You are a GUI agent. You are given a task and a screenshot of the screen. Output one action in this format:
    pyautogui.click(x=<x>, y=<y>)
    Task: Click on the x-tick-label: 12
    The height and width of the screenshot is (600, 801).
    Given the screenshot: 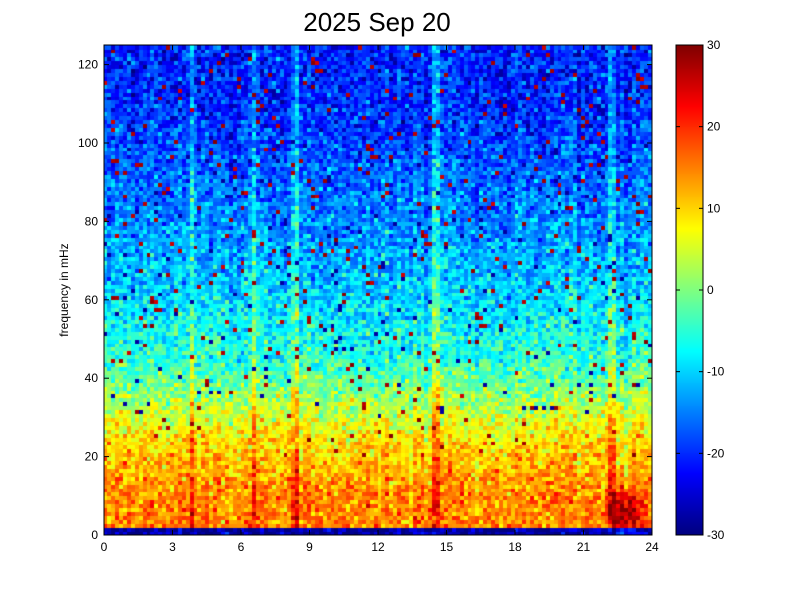 What is the action you would take?
    pyautogui.click(x=378, y=547)
    